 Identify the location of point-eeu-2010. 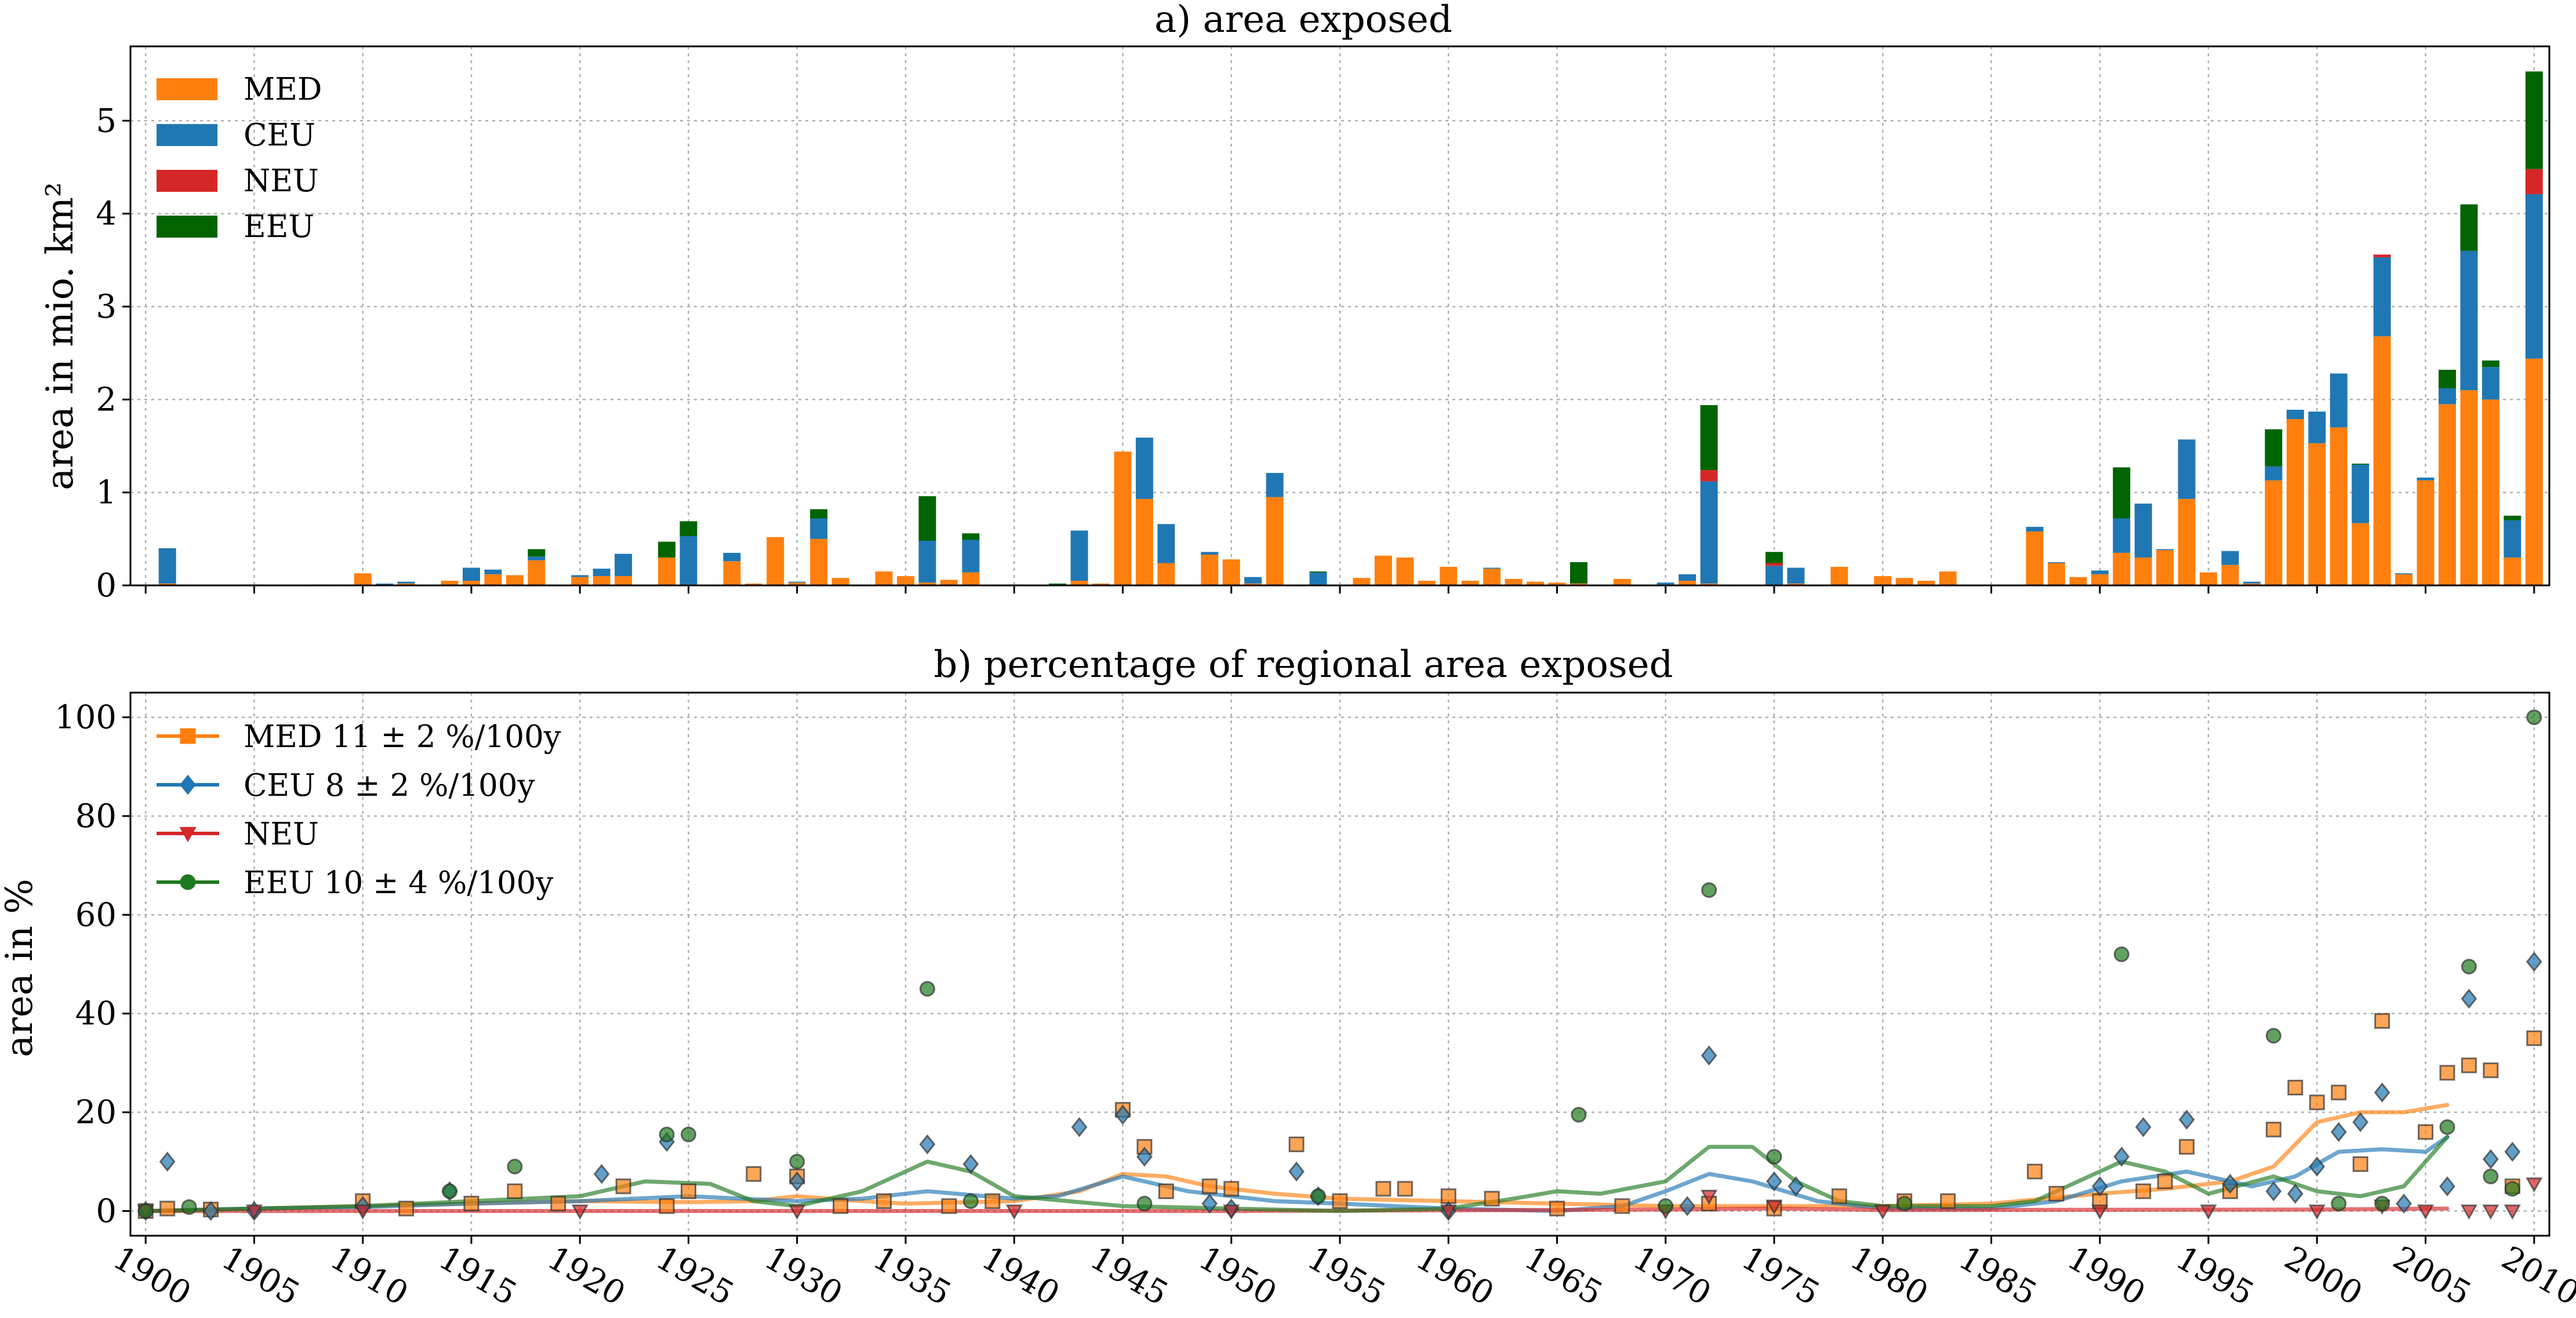
(2534, 717).